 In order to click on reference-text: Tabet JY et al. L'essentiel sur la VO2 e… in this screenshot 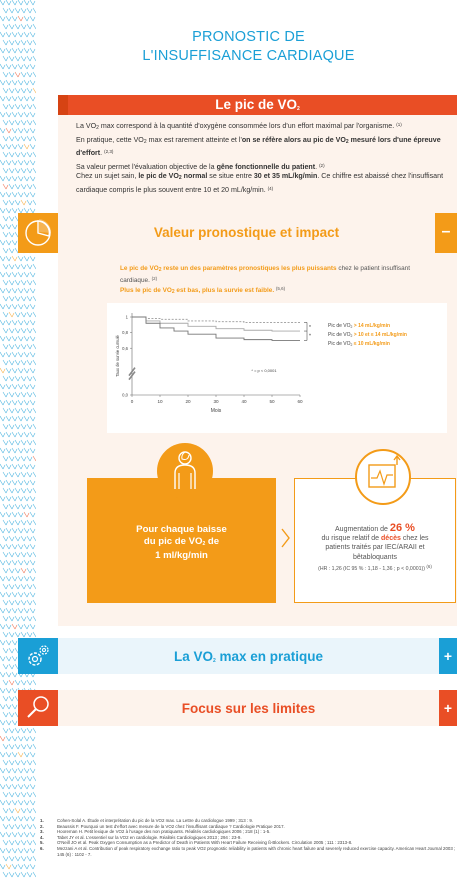, I will do `click(149, 837)`.